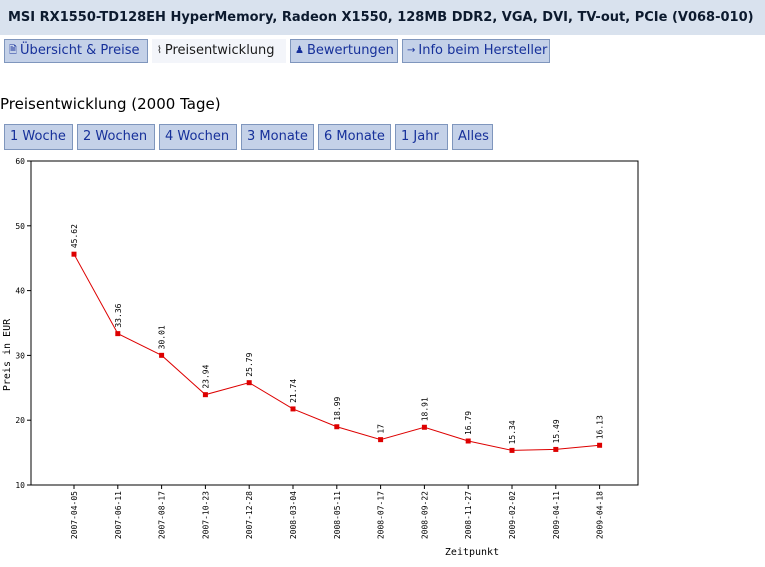 Image resolution: width=765 pixels, height=567 pixels. I want to click on y-tick-label: 40, so click(20, 291).